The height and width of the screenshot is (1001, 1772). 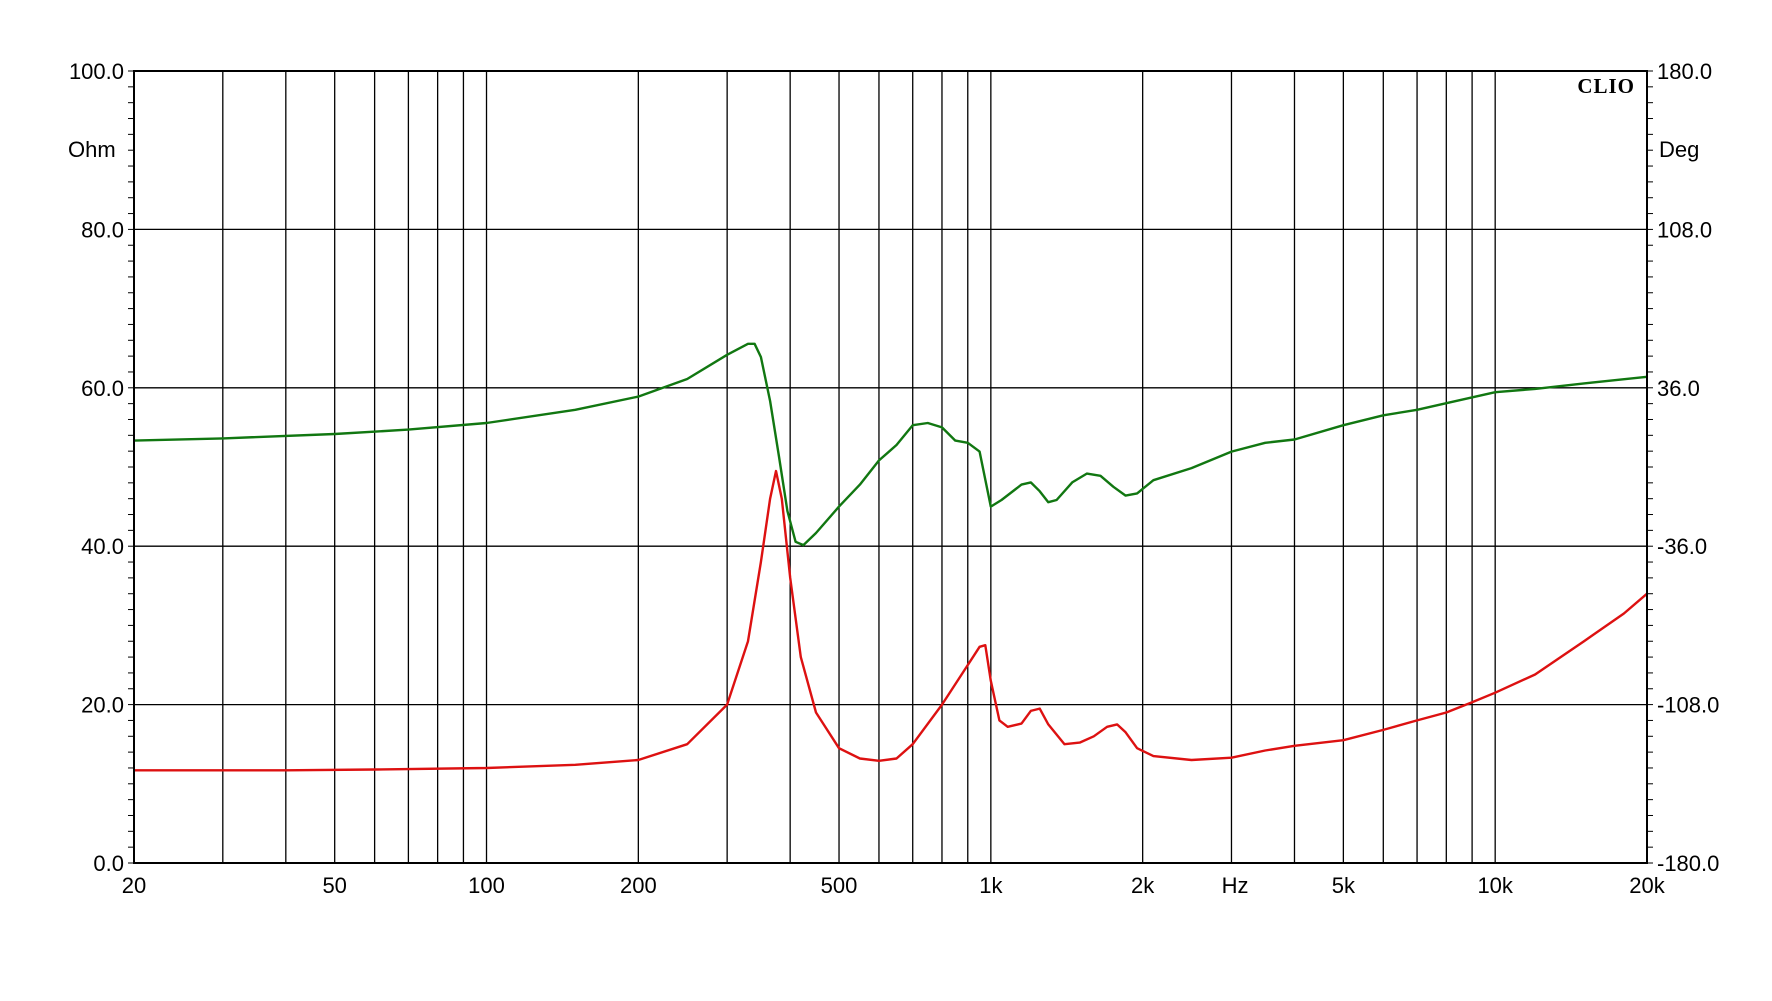 I want to click on y-left-tick-label: 20.0, so click(x=102, y=705).